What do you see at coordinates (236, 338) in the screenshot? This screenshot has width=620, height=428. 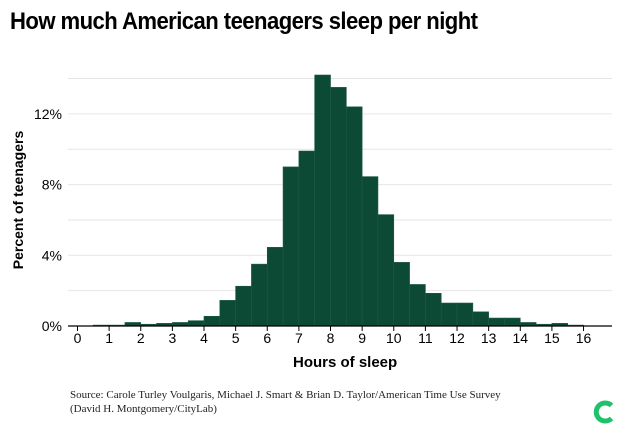 I see `x-tick-label: 5` at bounding box center [236, 338].